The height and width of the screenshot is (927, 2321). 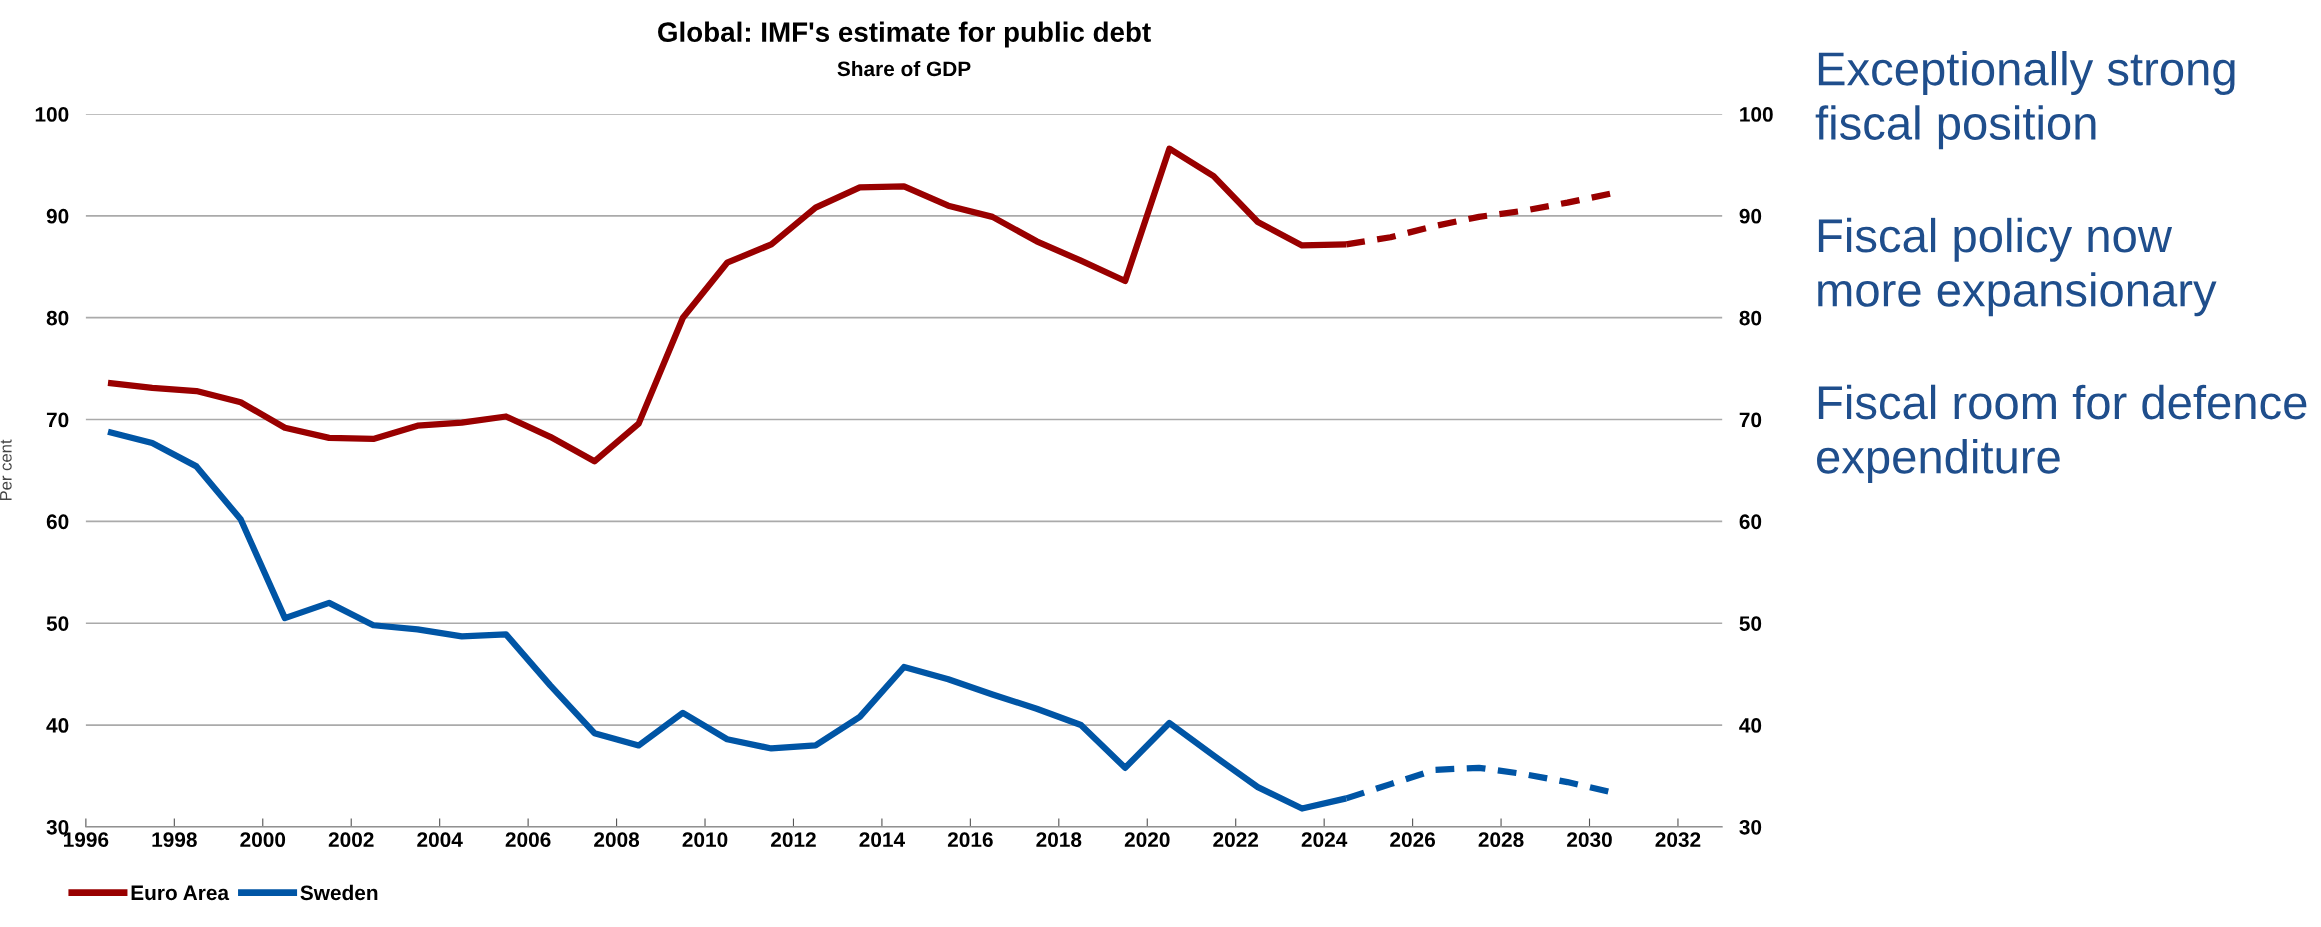 I want to click on x-tick-label: 2004, so click(x=440, y=840).